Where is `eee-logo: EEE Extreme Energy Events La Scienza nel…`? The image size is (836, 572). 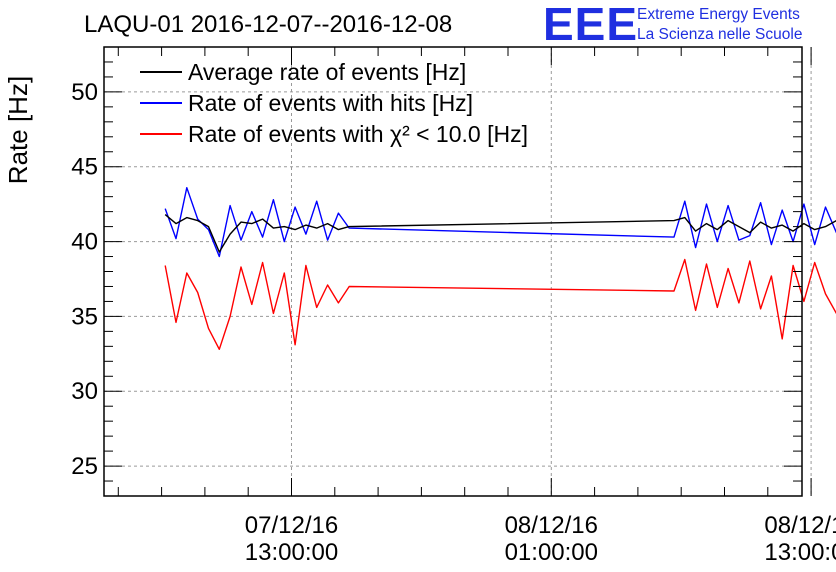
eee-logo: EEE Extreme Energy Events La Scienza nel… is located at coordinates (672, 25).